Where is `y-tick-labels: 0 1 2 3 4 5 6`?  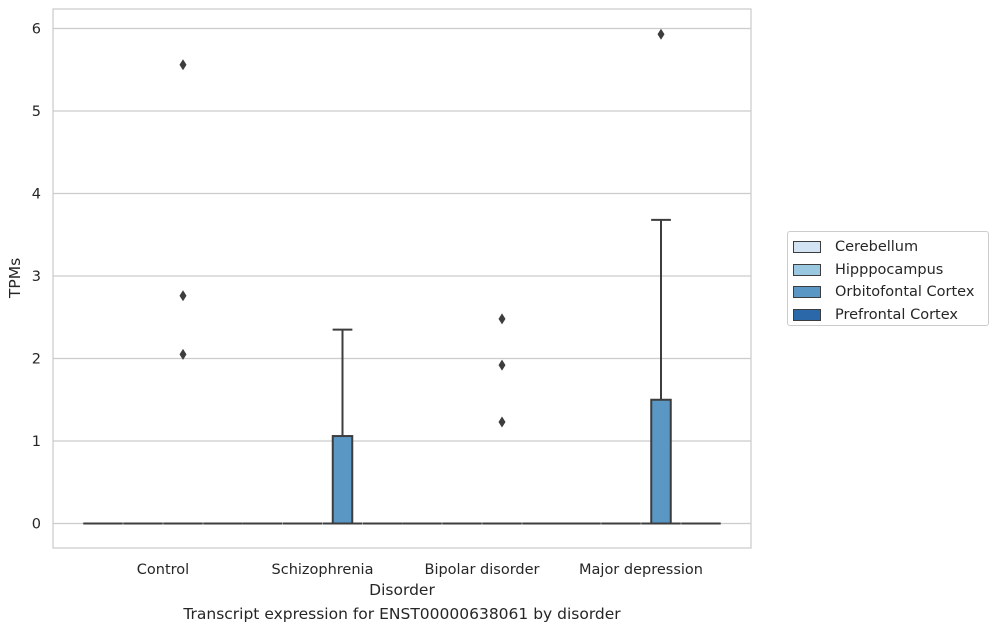
y-tick-labels: 0 1 2 3 4 5 6 is located at coordinates (36, 277).